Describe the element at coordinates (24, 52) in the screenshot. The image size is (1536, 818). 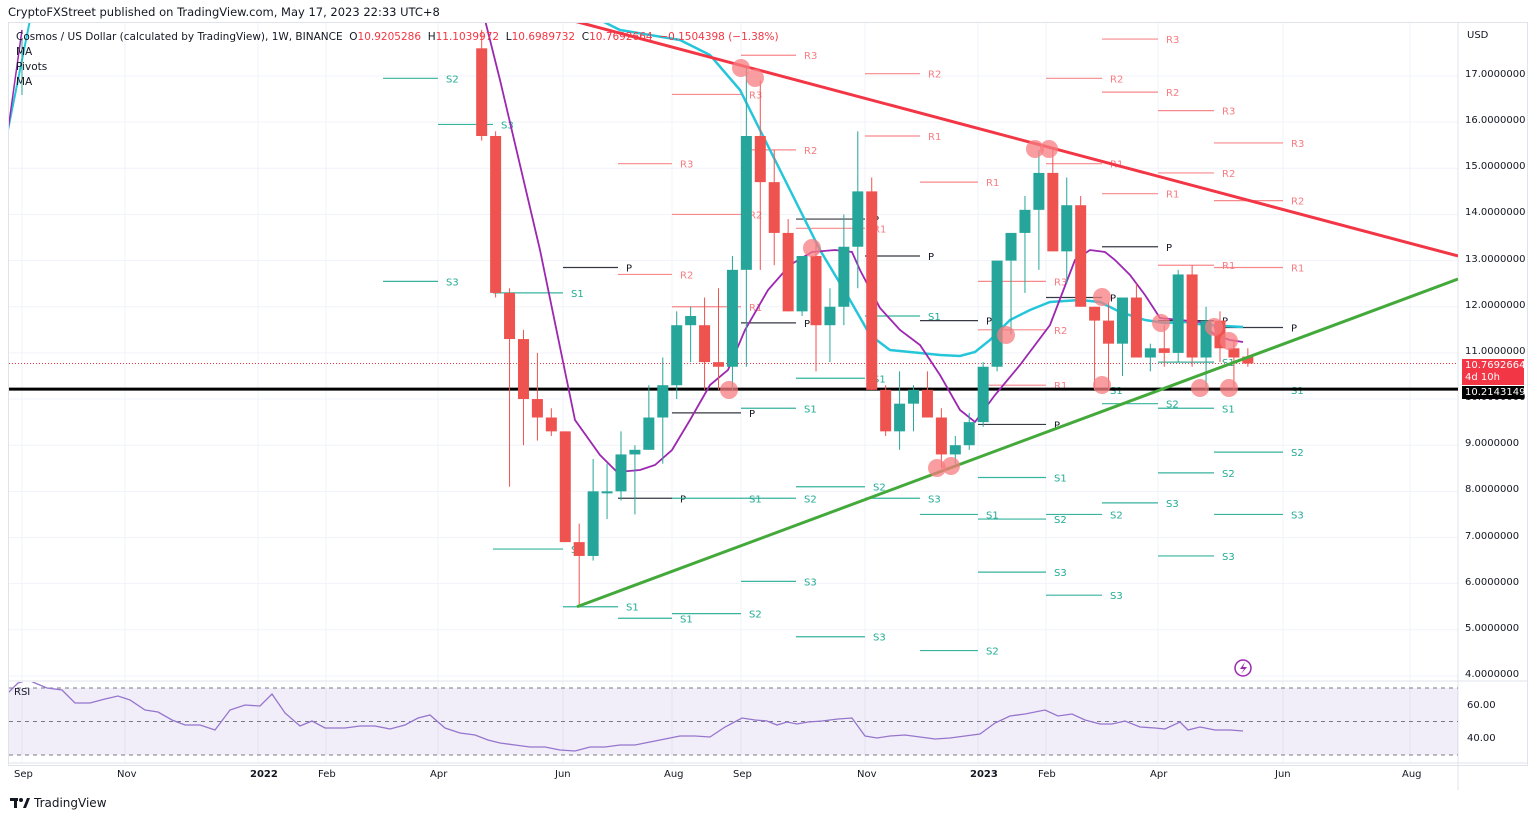
I see `indicator-ma-1: MA` at that location.